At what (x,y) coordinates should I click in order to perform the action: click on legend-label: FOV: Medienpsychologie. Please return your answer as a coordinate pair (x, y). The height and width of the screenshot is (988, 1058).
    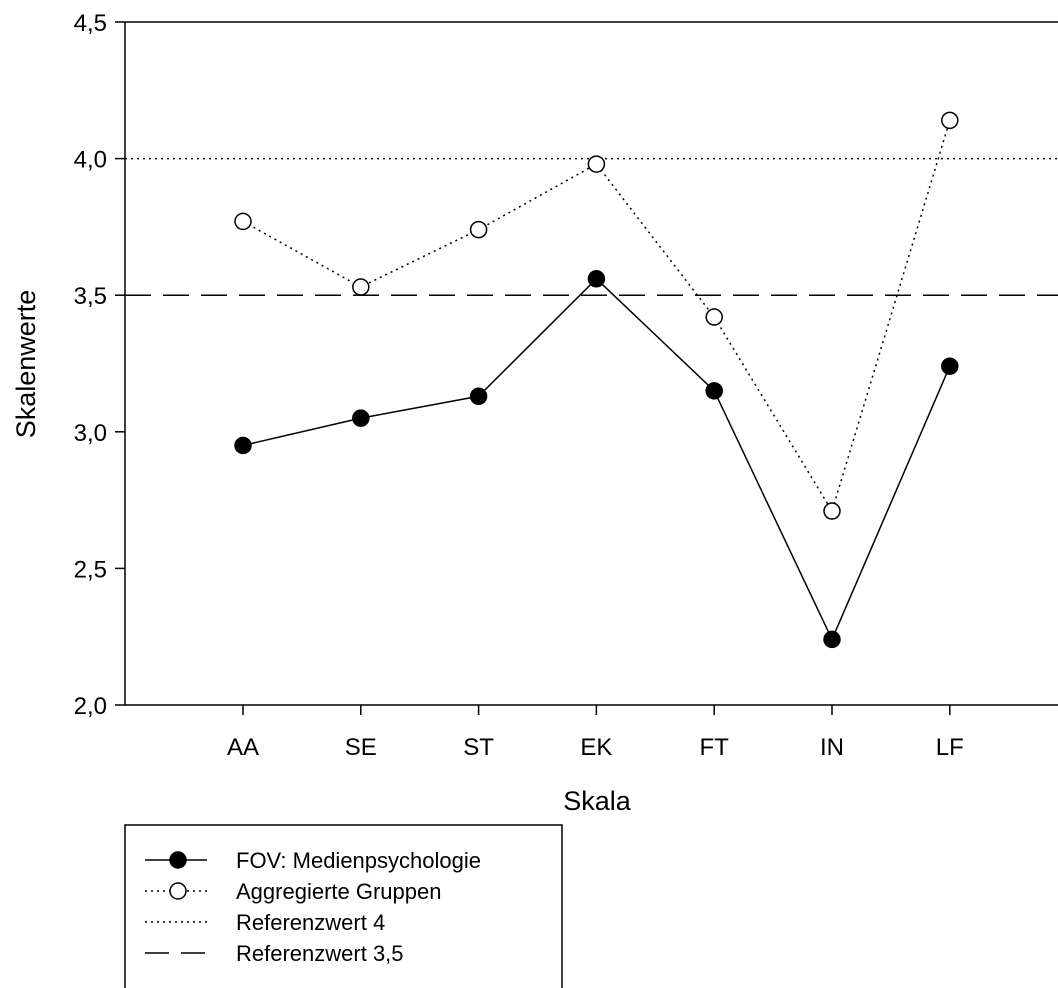
    Looking at the image, I should click on (358, 860).